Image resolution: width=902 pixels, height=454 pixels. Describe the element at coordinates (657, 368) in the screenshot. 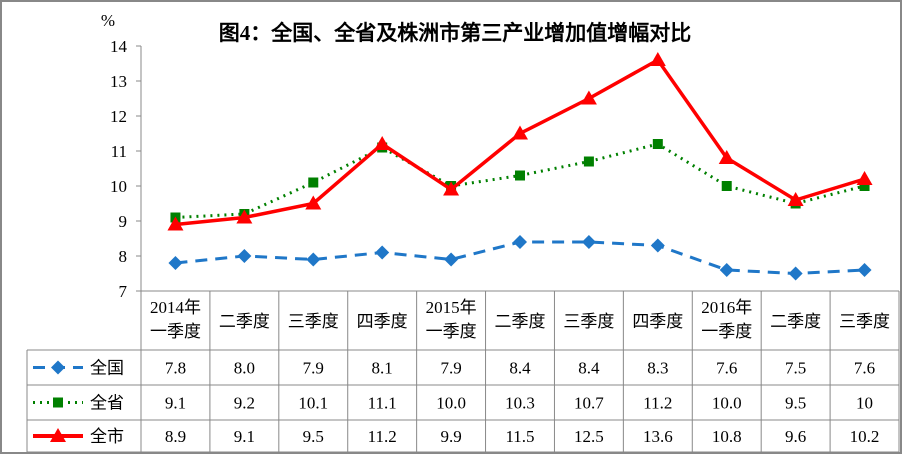

I see `data-label: 8.3` at that location.